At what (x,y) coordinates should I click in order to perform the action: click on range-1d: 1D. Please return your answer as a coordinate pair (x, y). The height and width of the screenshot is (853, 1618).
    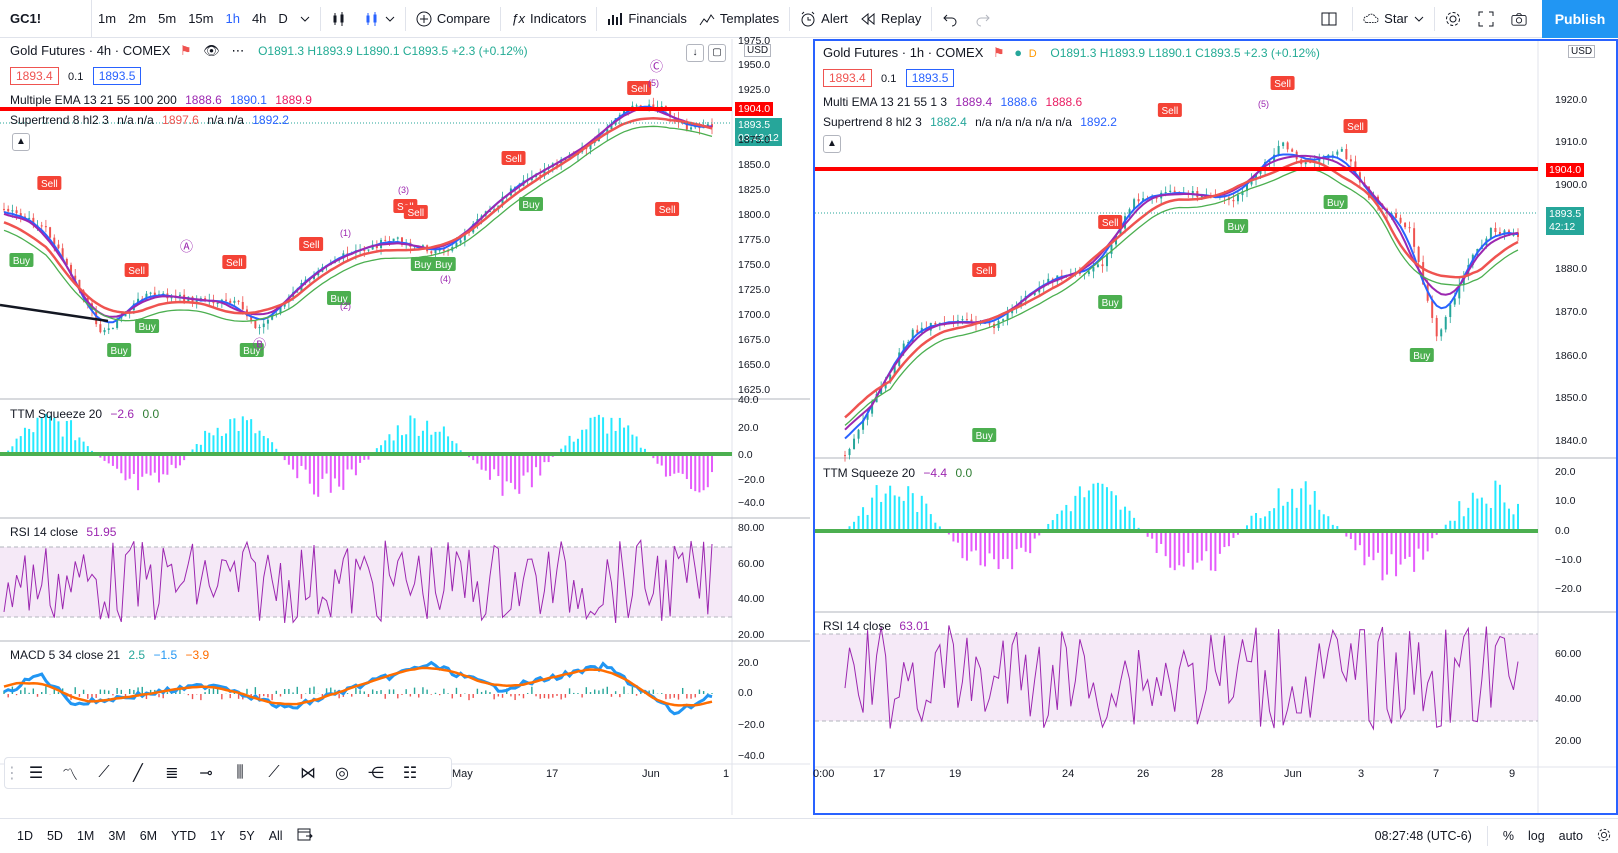
    Looking at the image, I should click on (25, 836).